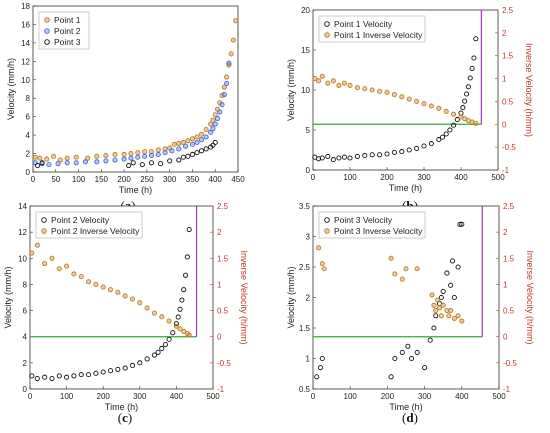 This screenshot has width=550, height=433. I want to click on legend-box, so click(64, 30).